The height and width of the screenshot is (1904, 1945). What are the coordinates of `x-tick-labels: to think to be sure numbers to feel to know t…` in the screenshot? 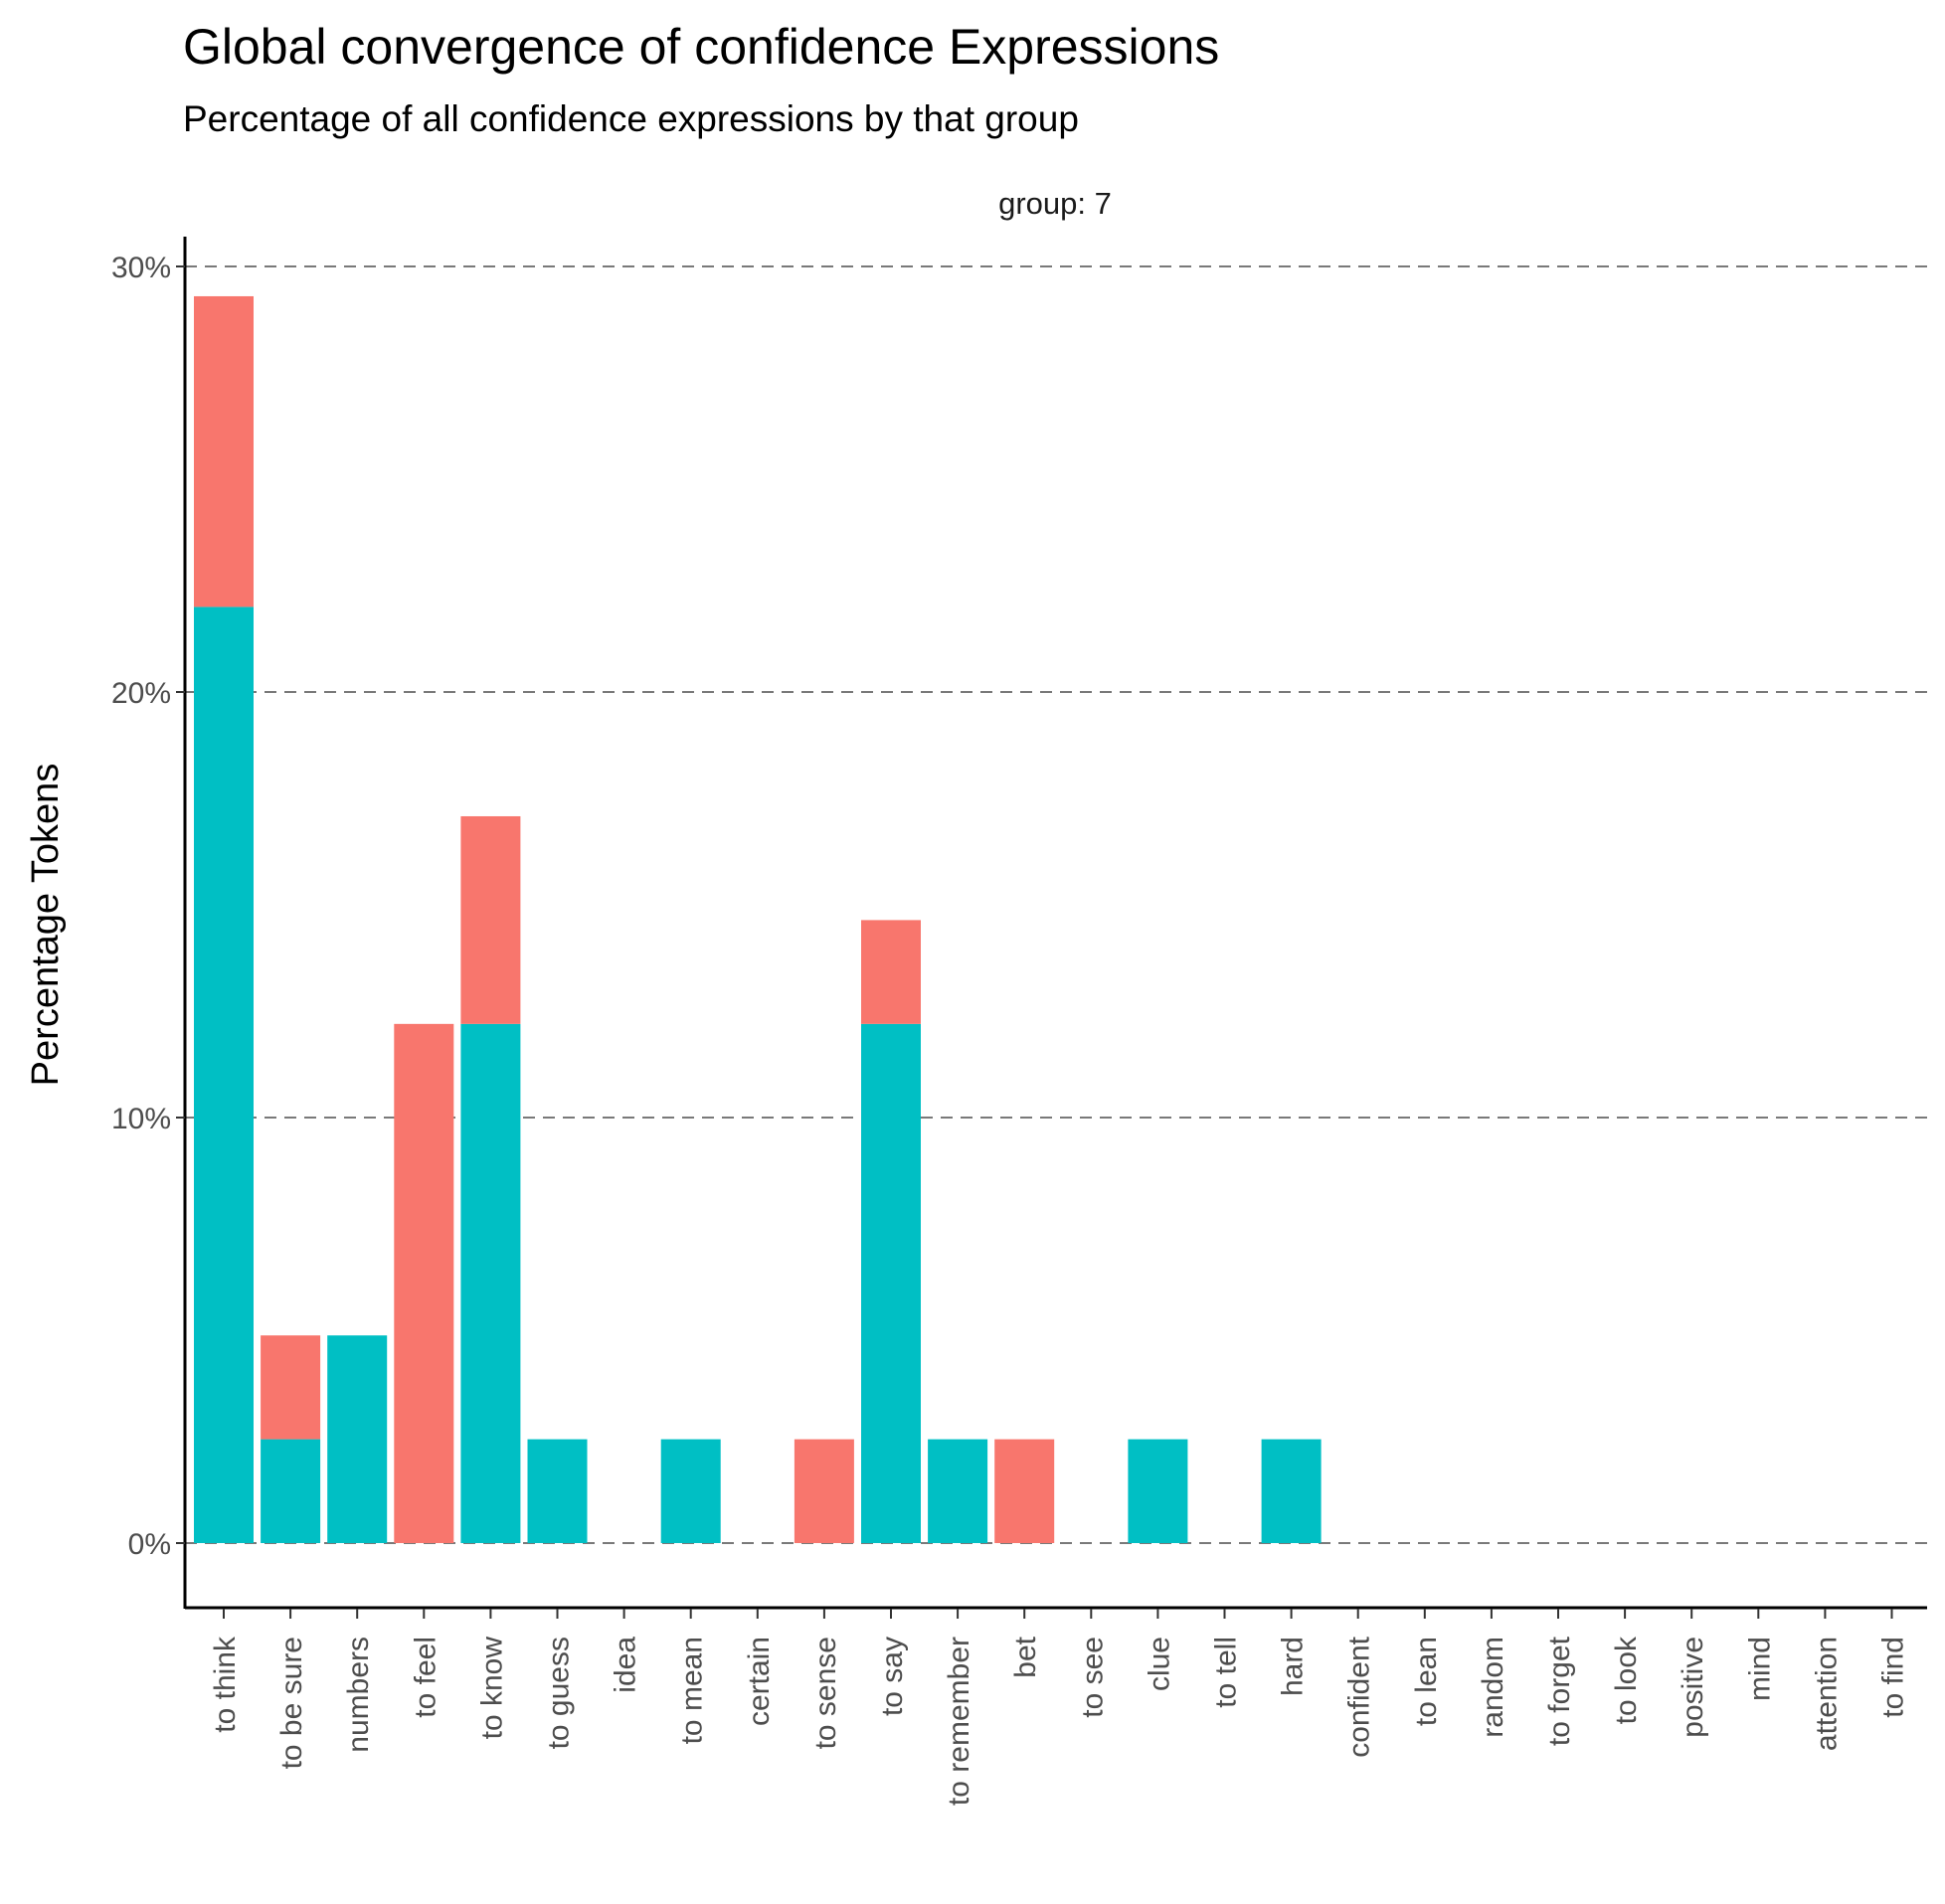 It's located at (1059, 1721).